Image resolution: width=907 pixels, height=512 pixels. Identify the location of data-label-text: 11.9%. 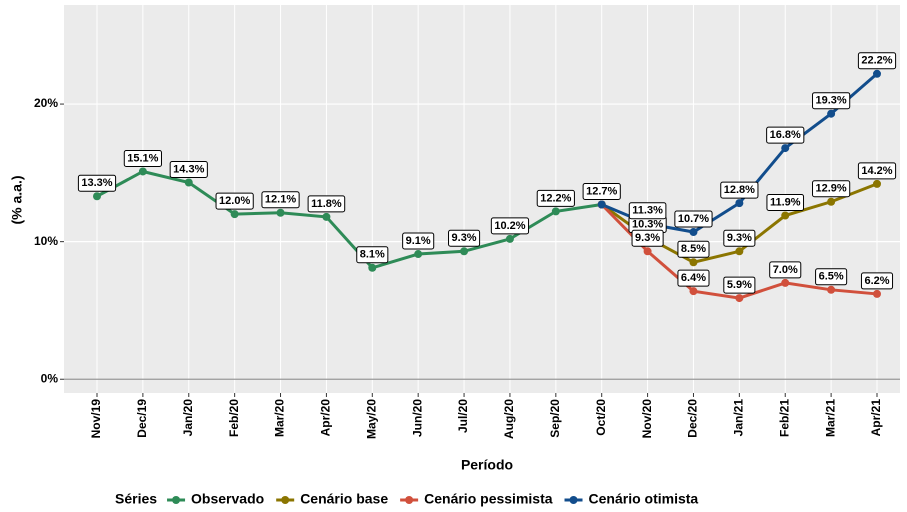
(785, 202).